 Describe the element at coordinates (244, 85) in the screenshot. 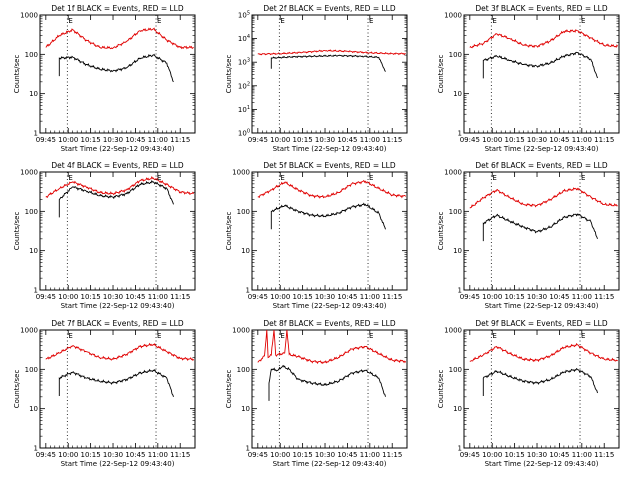

I see `y-tick-label: 10²` at that location.